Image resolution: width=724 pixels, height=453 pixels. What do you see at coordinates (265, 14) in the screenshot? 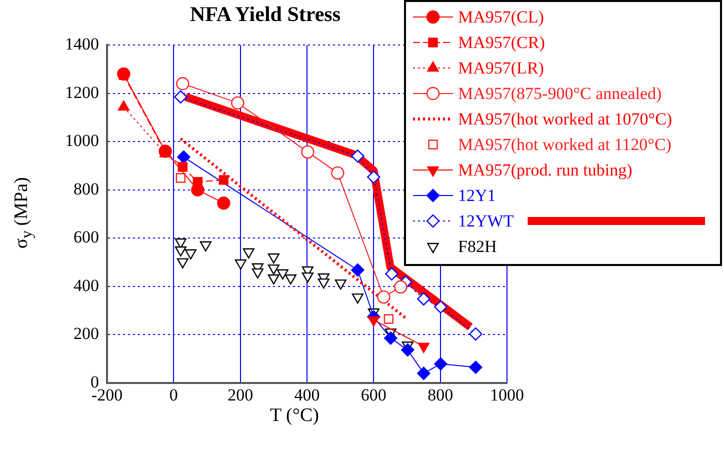
I see `chart-title: NFA Yield Stress` at bounding box center [265, 14].